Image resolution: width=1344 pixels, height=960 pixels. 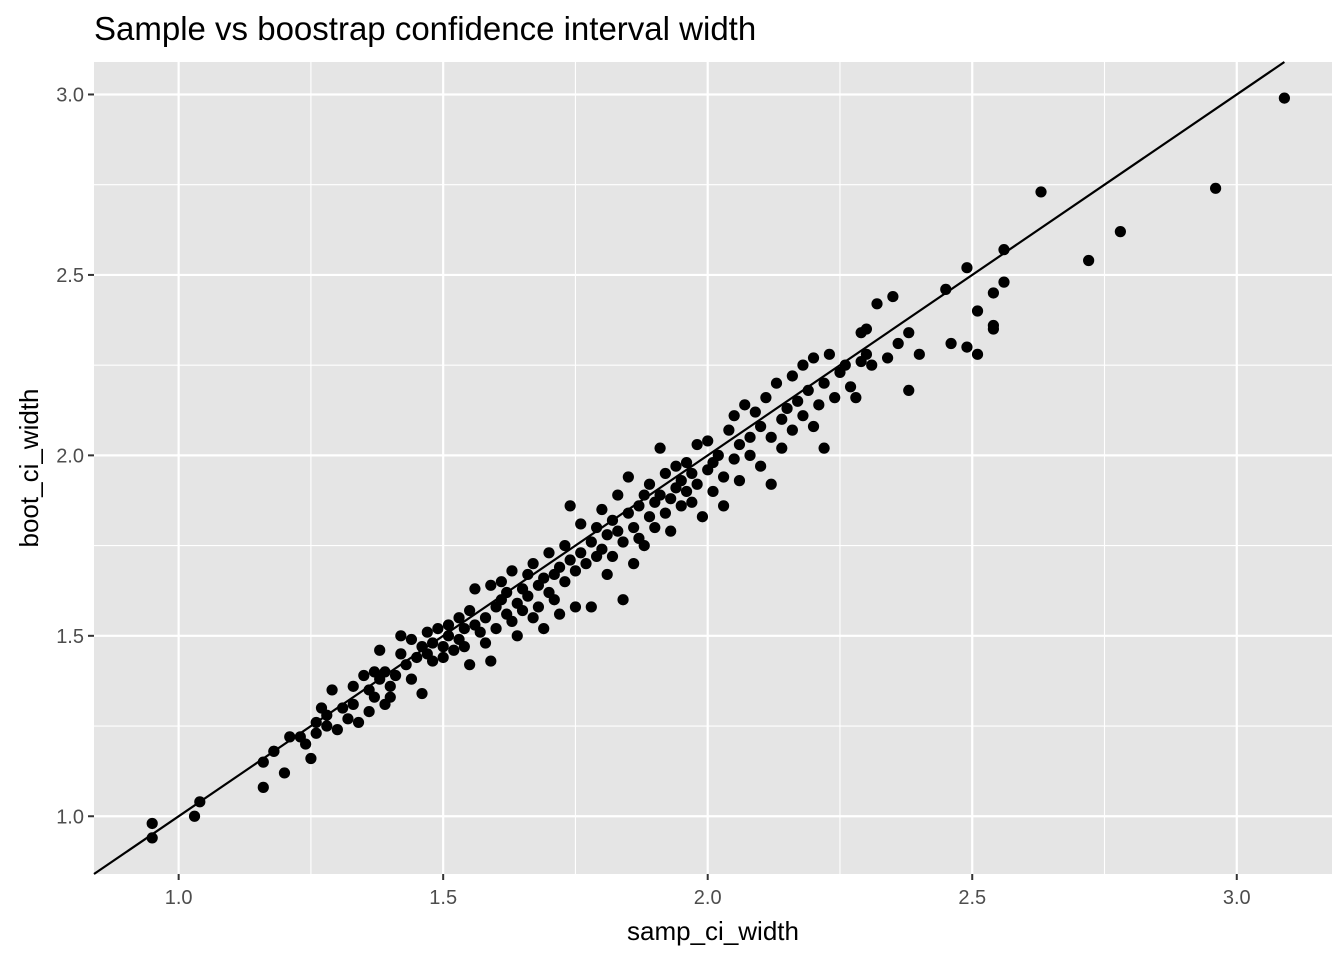 I want to click on x-tick-label: 2.0, so click(x=708, y=898).